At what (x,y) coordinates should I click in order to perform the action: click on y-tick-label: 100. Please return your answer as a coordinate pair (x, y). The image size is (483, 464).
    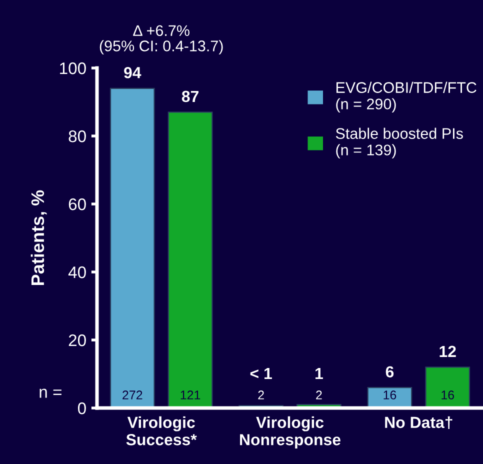
    Looking at the image, I should click on (73, 68).